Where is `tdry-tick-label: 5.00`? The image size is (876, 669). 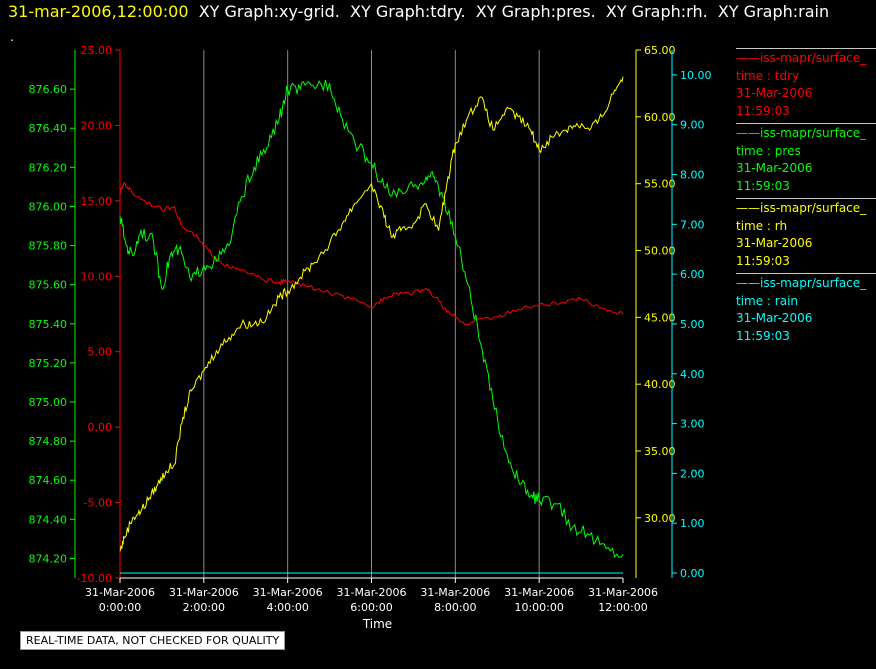 tdry-tick-label: 5.00 is located at coordinates (100, 352).